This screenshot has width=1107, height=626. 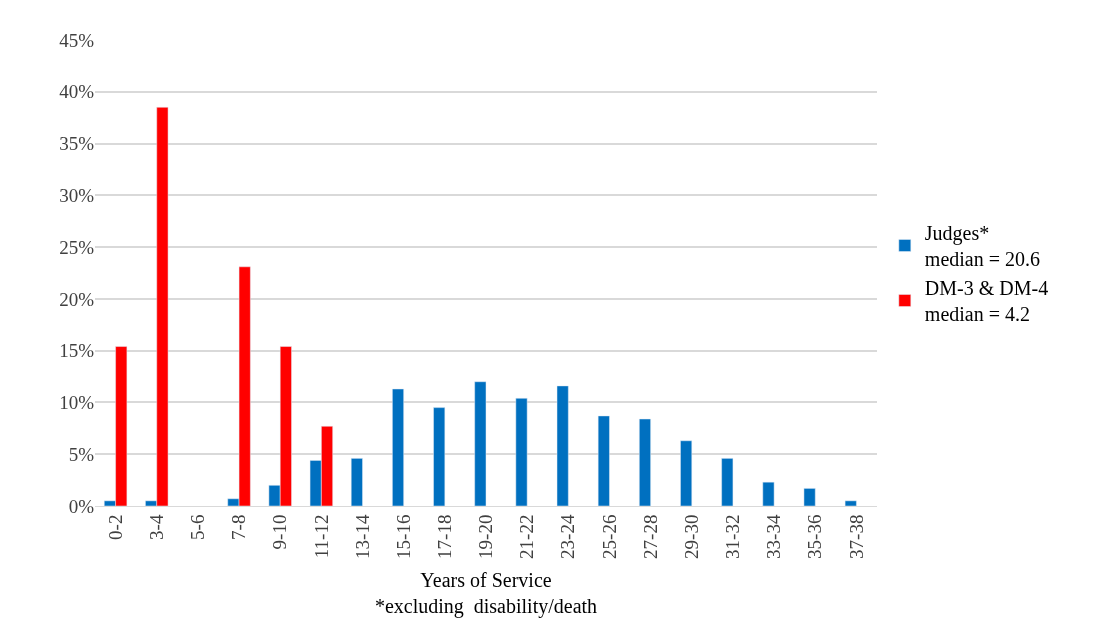 I want to click on x-tick-label: 15-16, so click(x=403, y=536).